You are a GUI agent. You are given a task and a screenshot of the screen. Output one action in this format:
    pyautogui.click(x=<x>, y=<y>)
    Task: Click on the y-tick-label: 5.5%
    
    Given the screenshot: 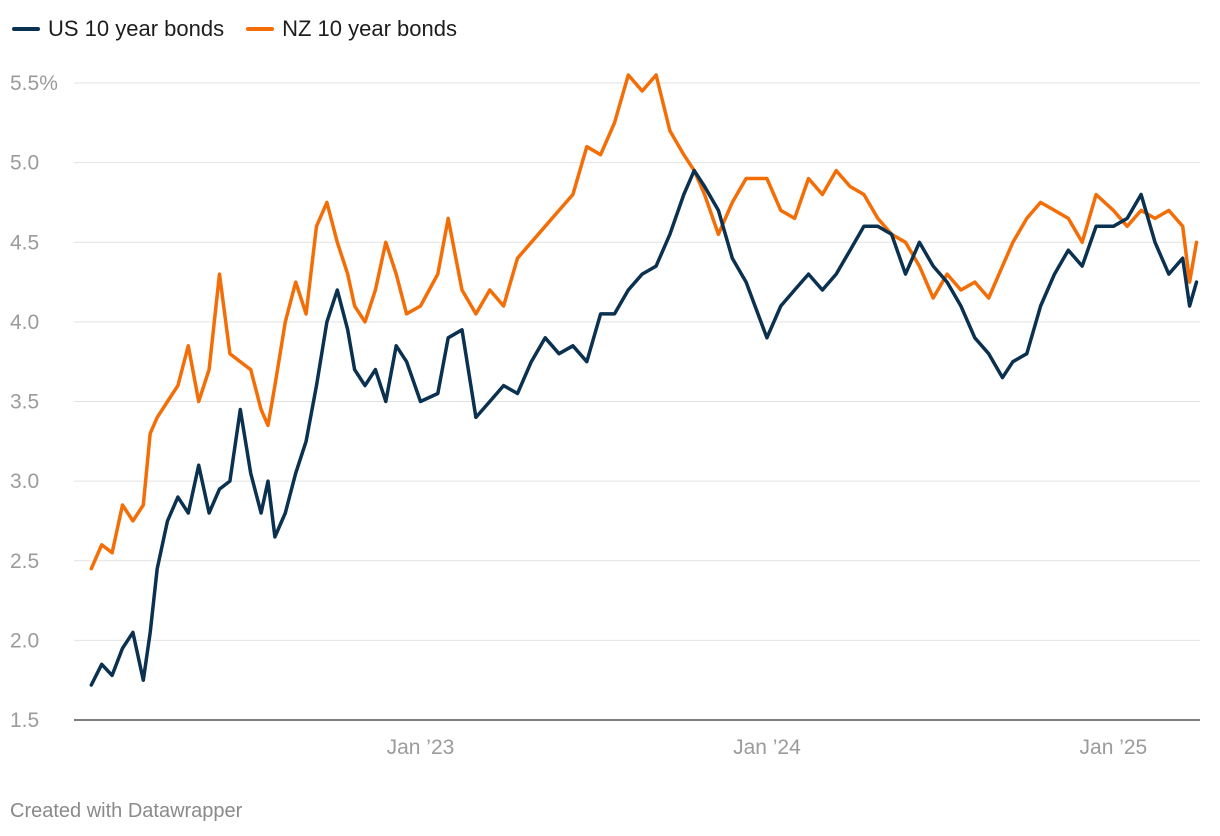 What is the action you would take?
    pyautogui.click(x=34, y=83)
    